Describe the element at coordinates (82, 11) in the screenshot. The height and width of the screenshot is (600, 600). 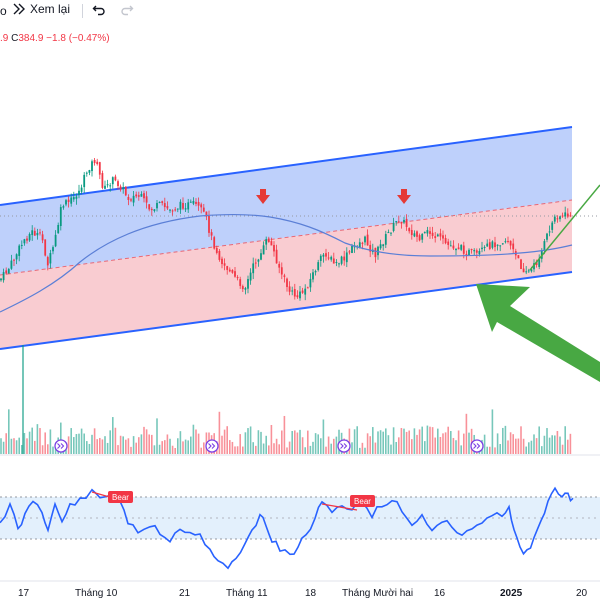
I see `toolbar-divider` at that location.